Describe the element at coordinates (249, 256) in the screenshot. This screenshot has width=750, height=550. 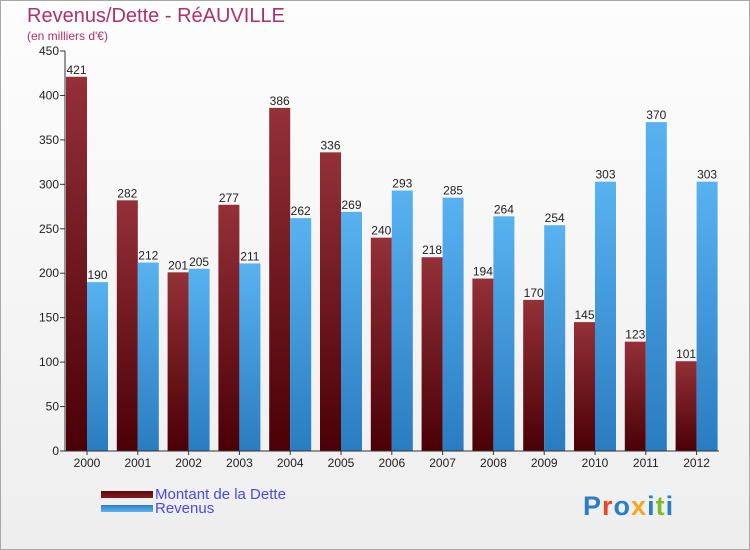
I see `data-label-revenue: 211` at that location.